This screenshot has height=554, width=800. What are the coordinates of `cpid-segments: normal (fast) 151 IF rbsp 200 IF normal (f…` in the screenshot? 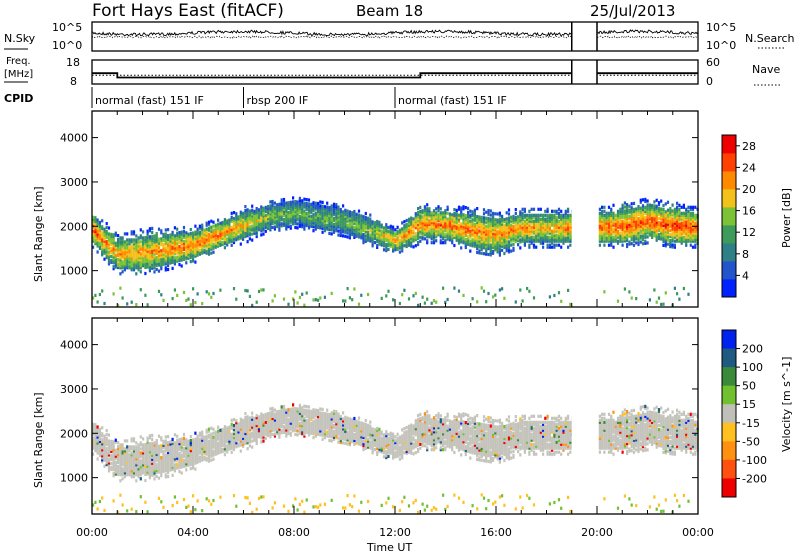 It's located at (299, 97).